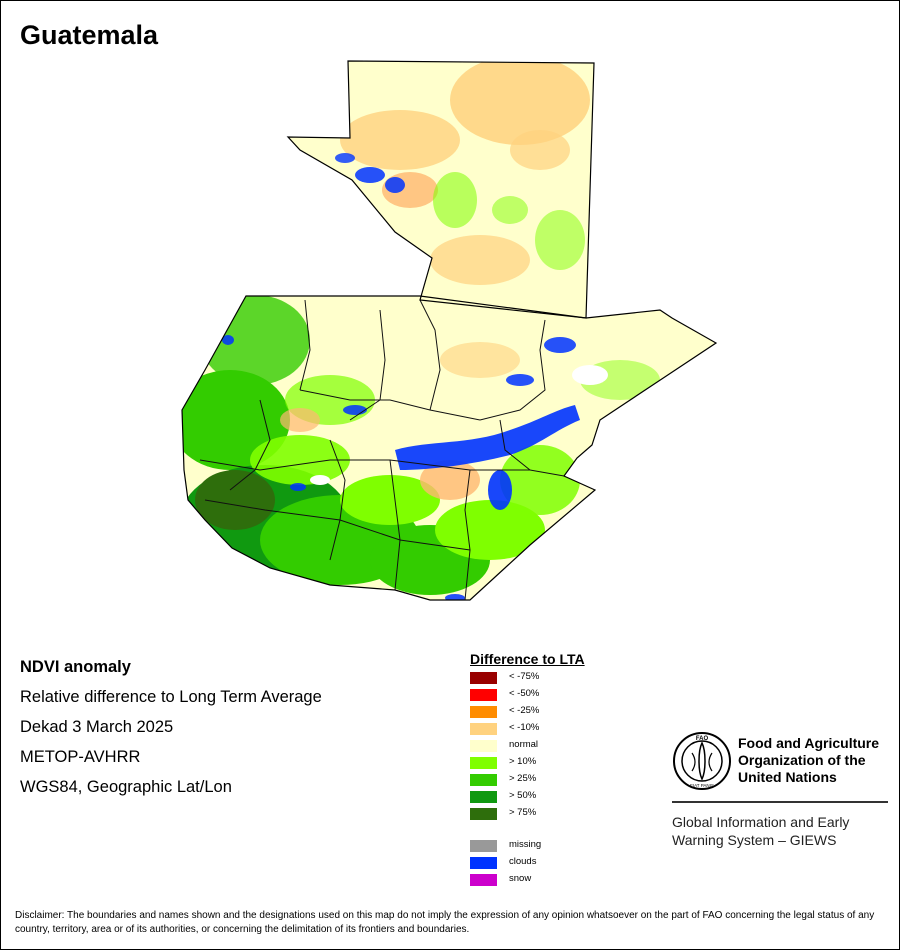 The width and height of the screenshot is (900, 950). I want to click on org-name-line3: United Nations, so click(787, 777).